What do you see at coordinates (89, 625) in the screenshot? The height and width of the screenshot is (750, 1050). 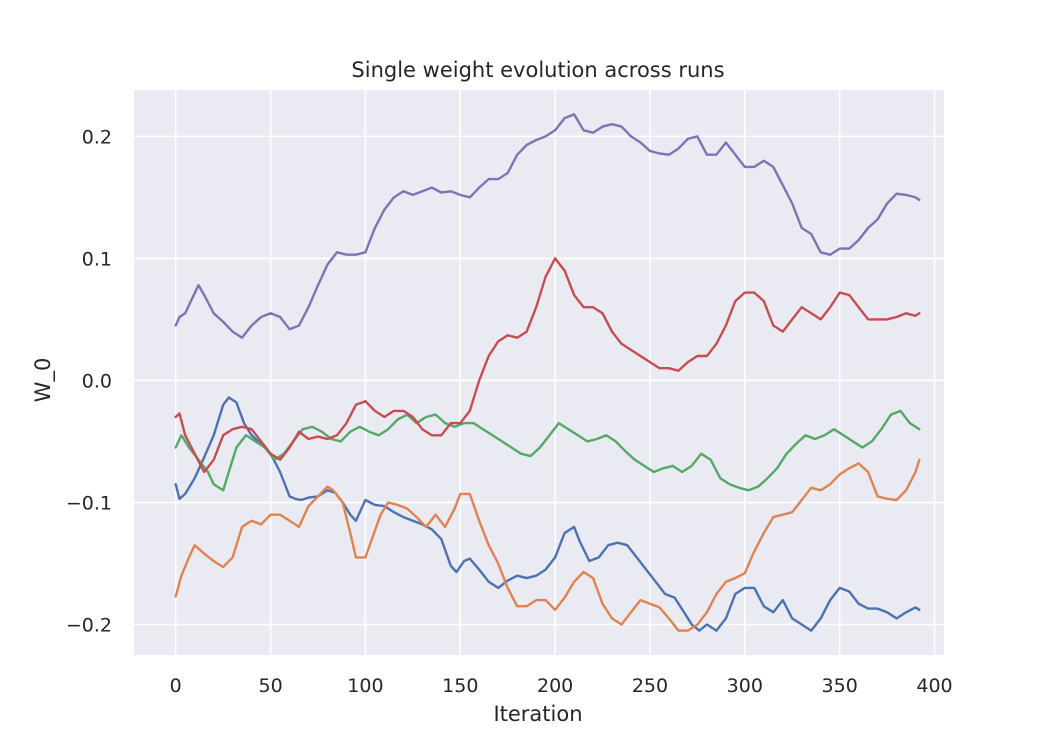 I see `y-tick-label: −0.2` at bounding box center [89, 625].